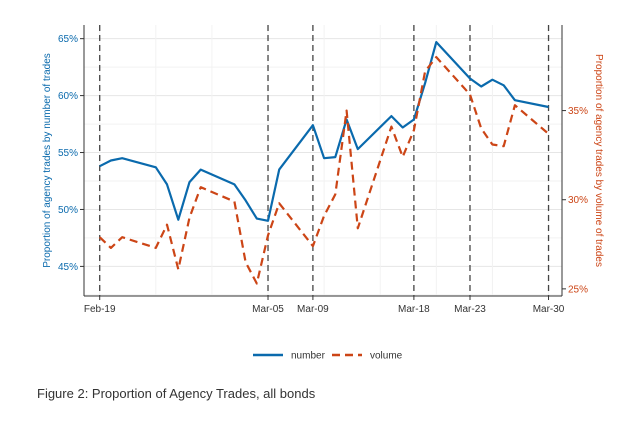 The width and height of the screenshot is (640, 424). What do you see at coordinates (68, 39) in the screenshot?
I see `y-left-tick-label: 65%` at bounding box center [68, 39].